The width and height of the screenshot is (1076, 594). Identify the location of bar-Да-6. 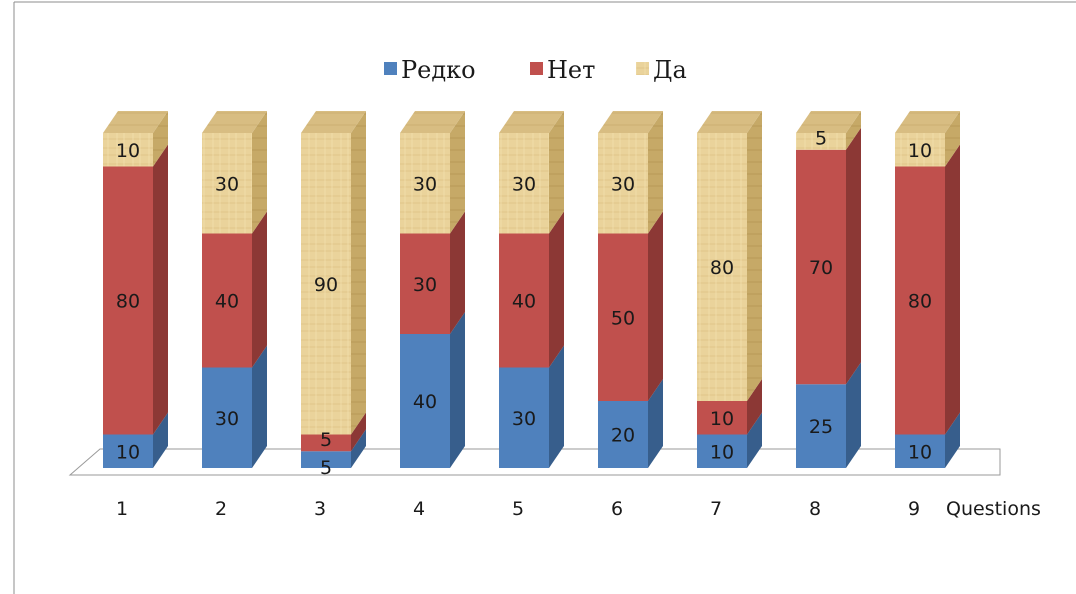
(623, 183).